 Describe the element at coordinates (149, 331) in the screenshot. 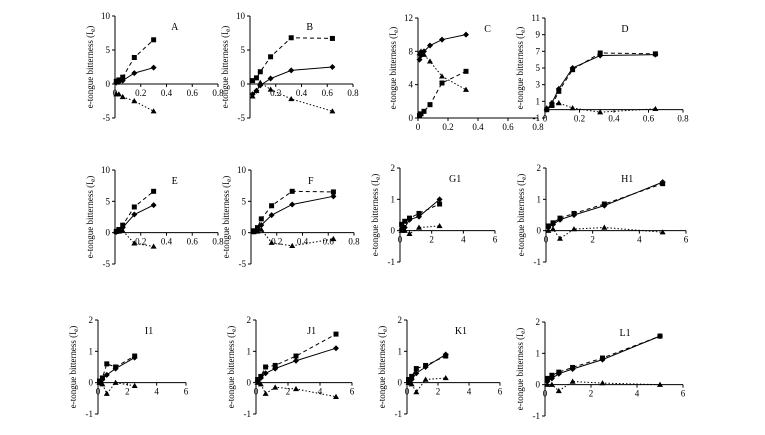

I see `panel-title: I1` at that location.